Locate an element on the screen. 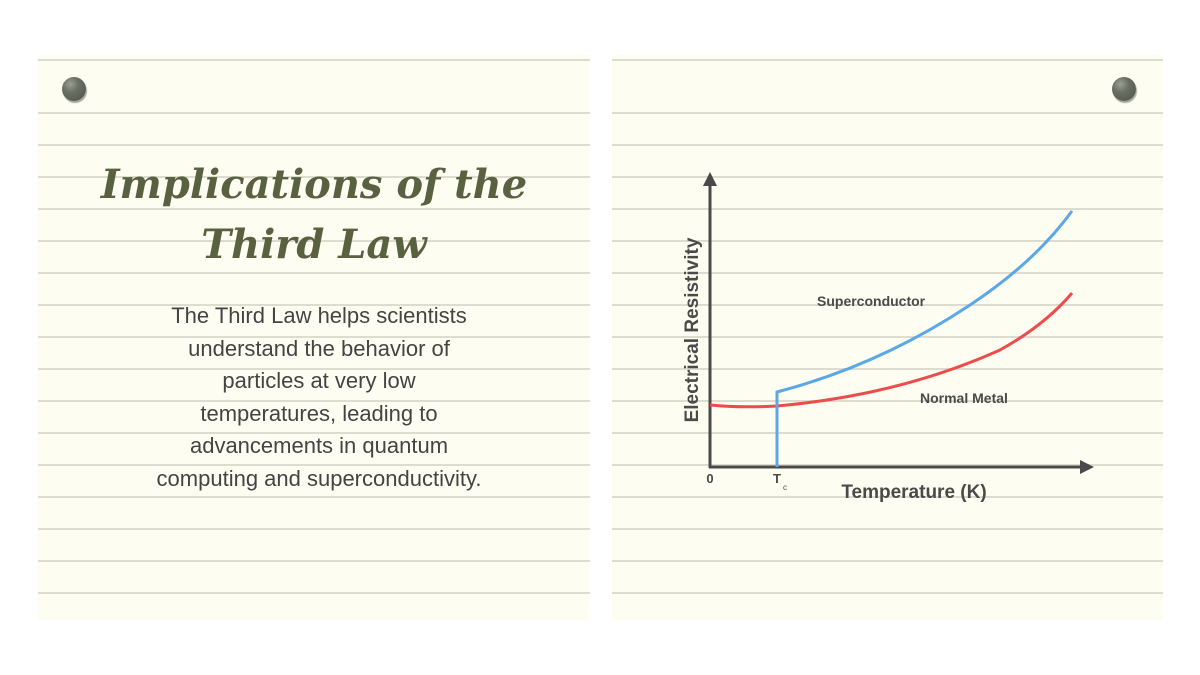 The height and width of the screenshot is (675, 1200). y-axis-arrow-icon is located at coordinates (710, 179).